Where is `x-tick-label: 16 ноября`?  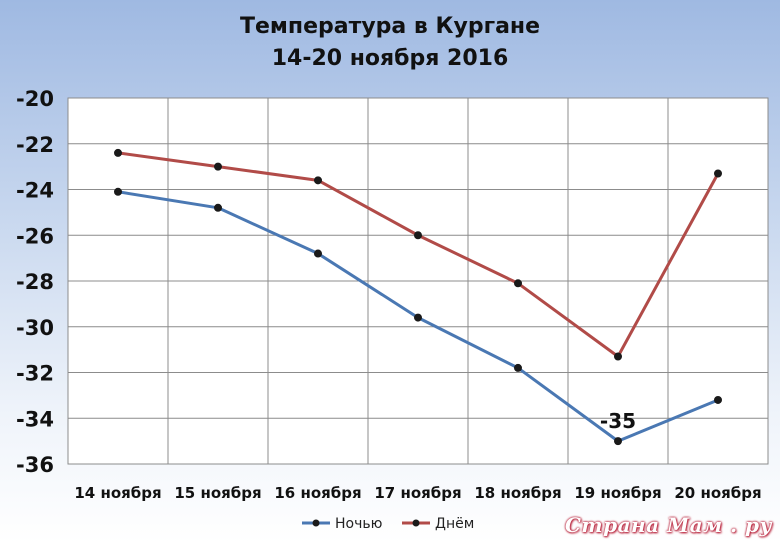 x-tick-label: 16 ноября is located at coordinates (317, 493).